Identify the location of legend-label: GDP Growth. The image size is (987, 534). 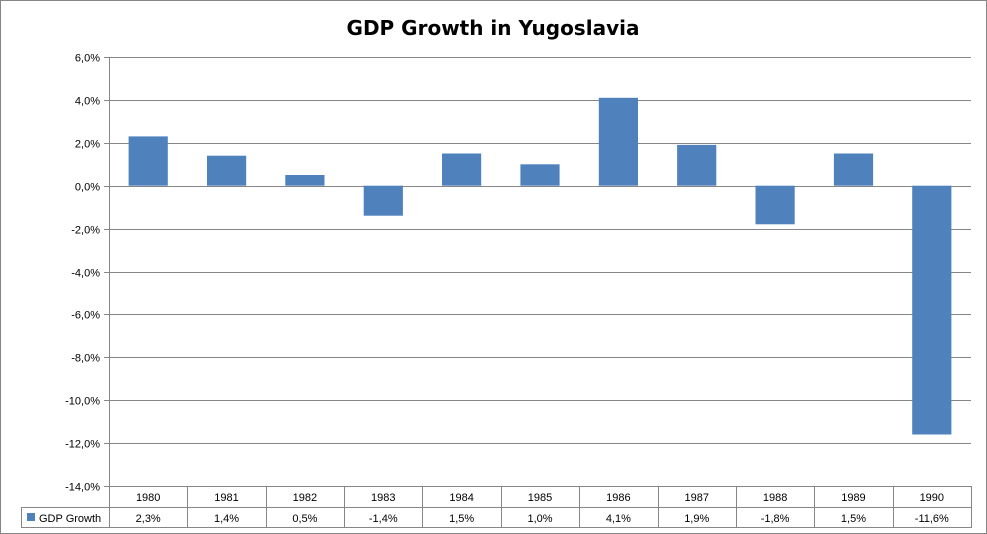
(70, 519).